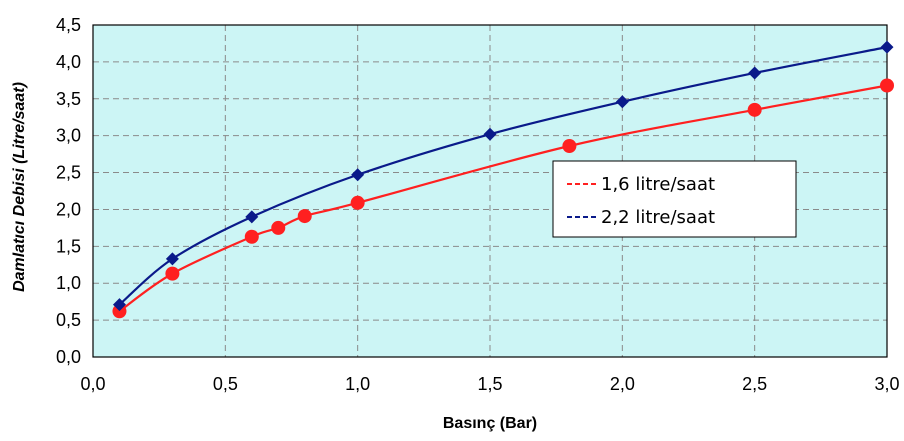 Image resolution: width=904 pixels, height=441 pixels. I want to click on x-axis-ticks: 0,0 0,5 1,0 1,5 2,0 2,5 3,0, so click(489, 384).